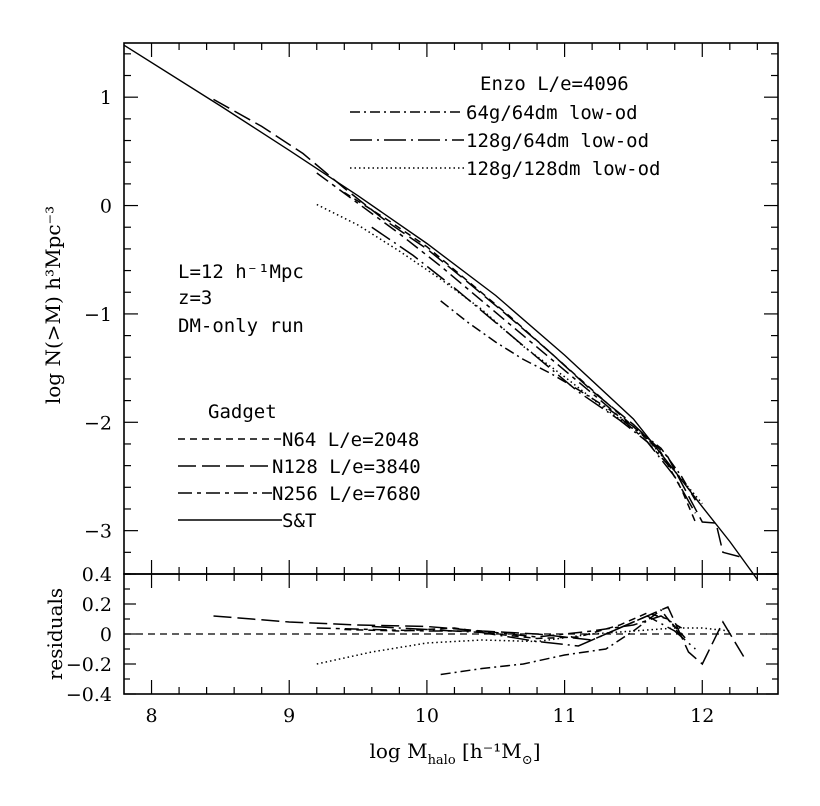 This screenshot has height=806, width=820. What do you see at coordinates (346, 467) in the screenshot?
I see `legend-label-n128: N128 L/e=3840` at bounding box center [346, 467].